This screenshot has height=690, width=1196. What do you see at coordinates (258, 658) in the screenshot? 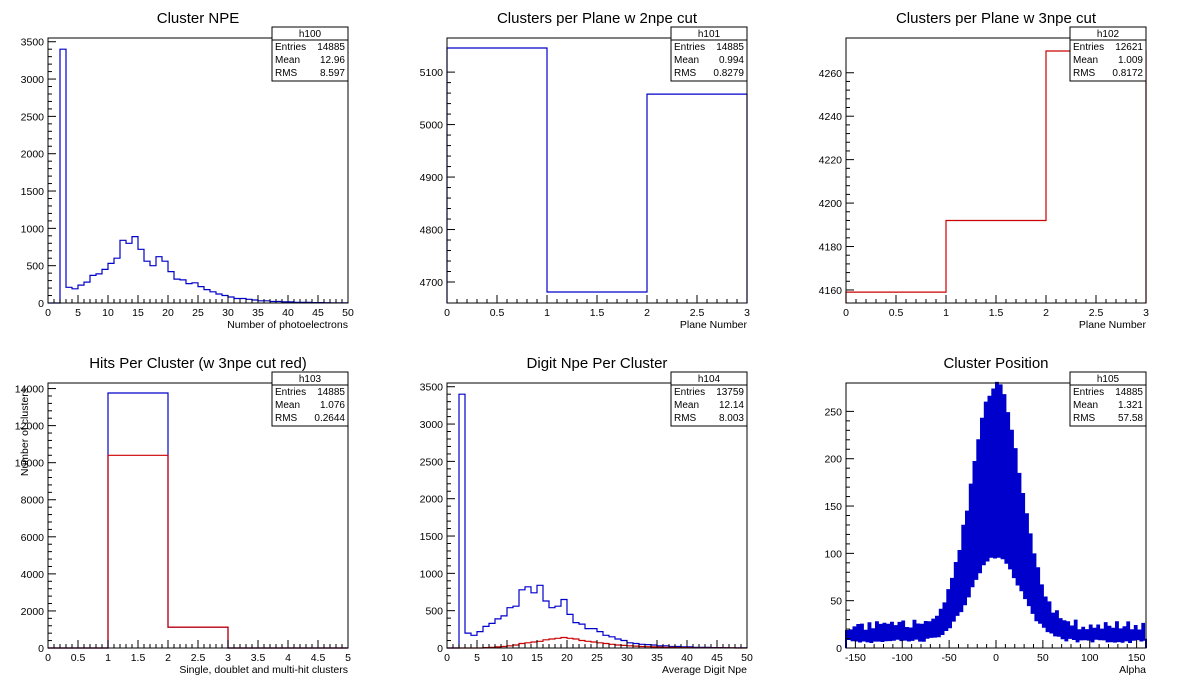
I see `x-tick-label: 3.5` at bounding box center [258, 658].